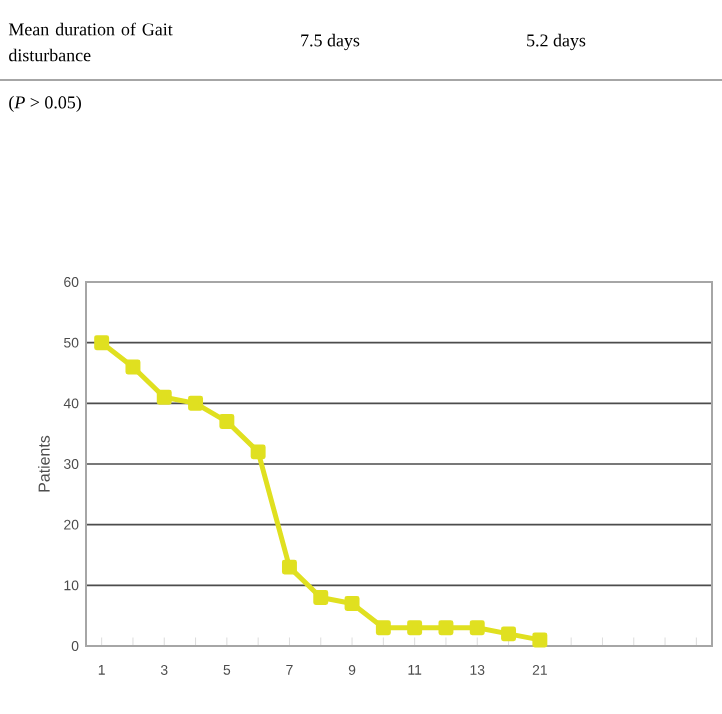  I want to click on text: (P > 0.05), so click(45, 104).